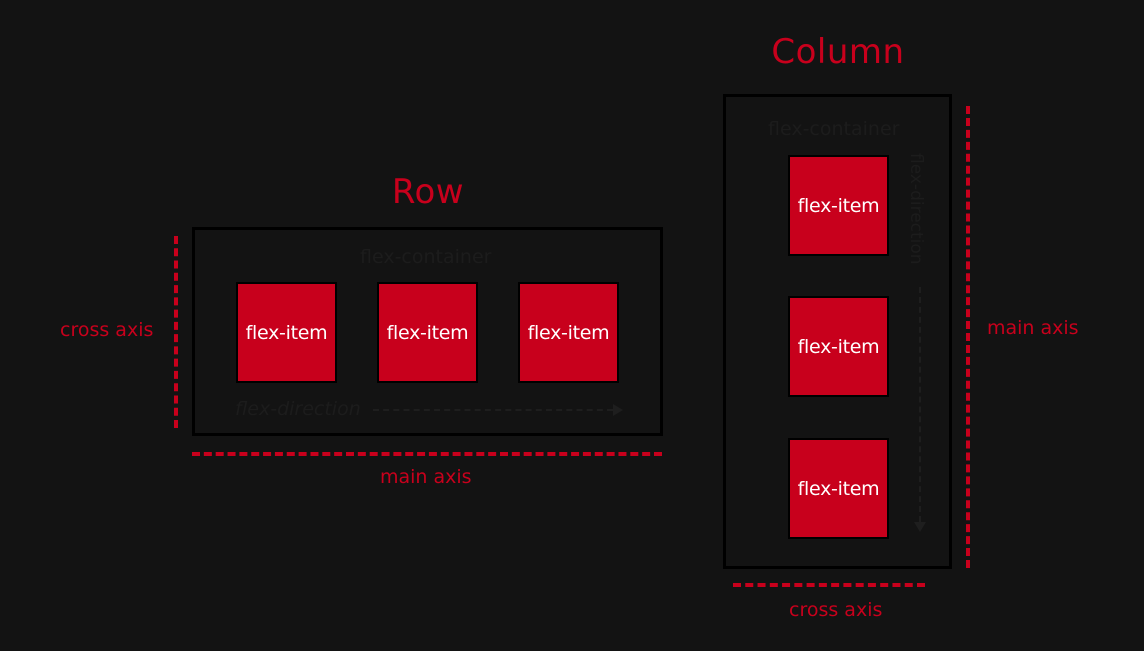 This screenshot has height=651, width=1144. What do you see at coordinates (428, 192) in the screenshot?
I see `row-title: Row` at bounding box center [428, 192].